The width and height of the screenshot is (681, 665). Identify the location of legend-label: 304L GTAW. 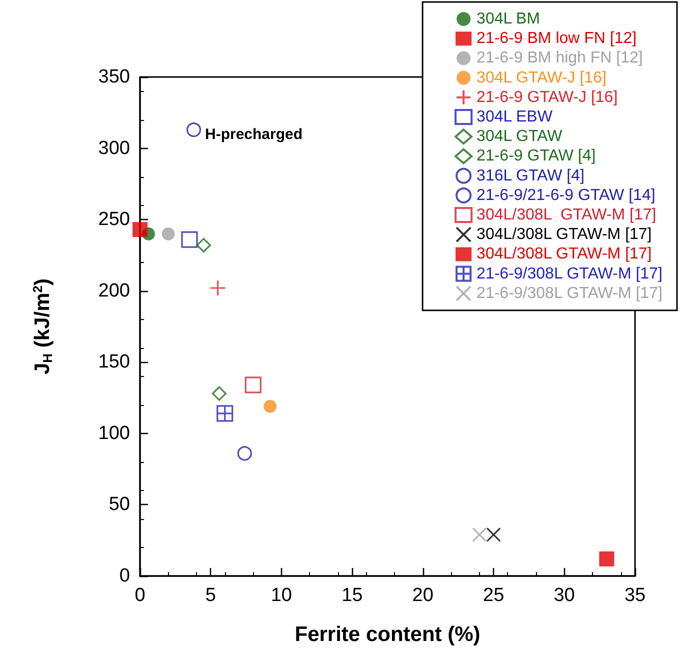
(520, 137).